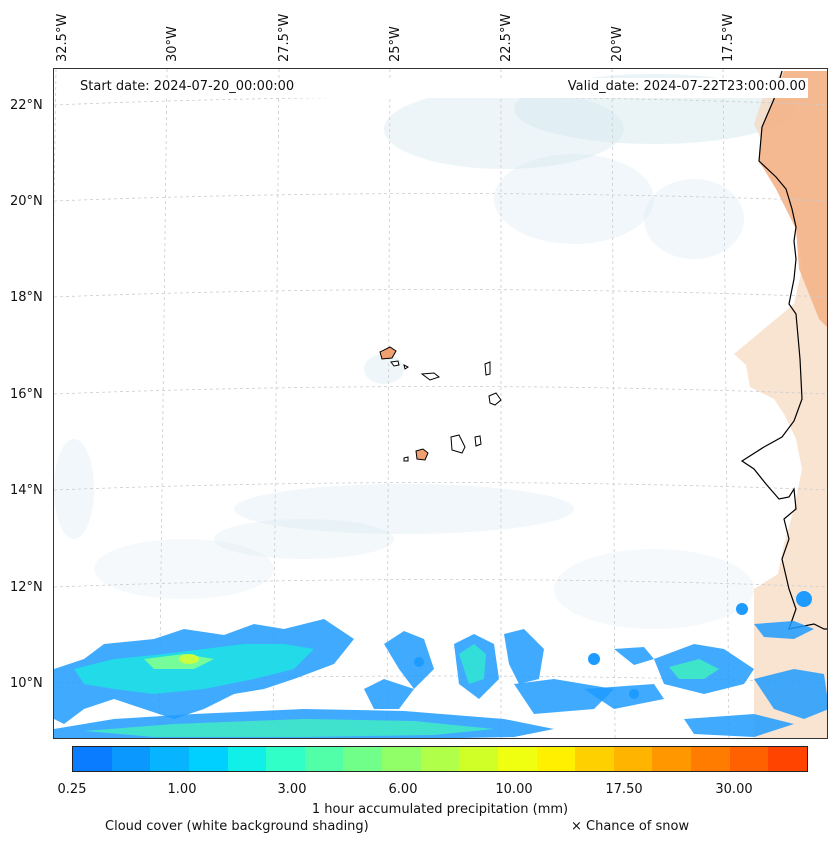 The image size is (837, 844). What do you see at coordinates (26, 683) in the screenshot?
I see `lat-label: 10°N` at bounding box center [26, 683].